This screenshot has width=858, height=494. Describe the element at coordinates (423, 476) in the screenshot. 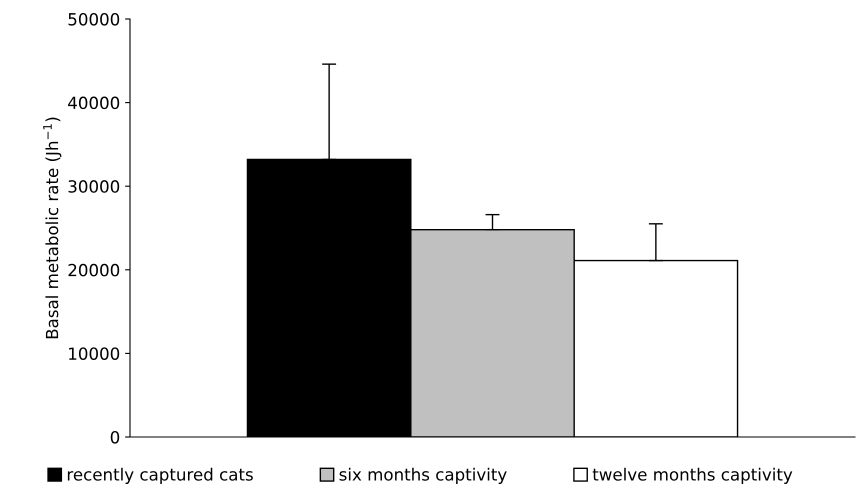

I see `legend-label: six months captivity` at that location.